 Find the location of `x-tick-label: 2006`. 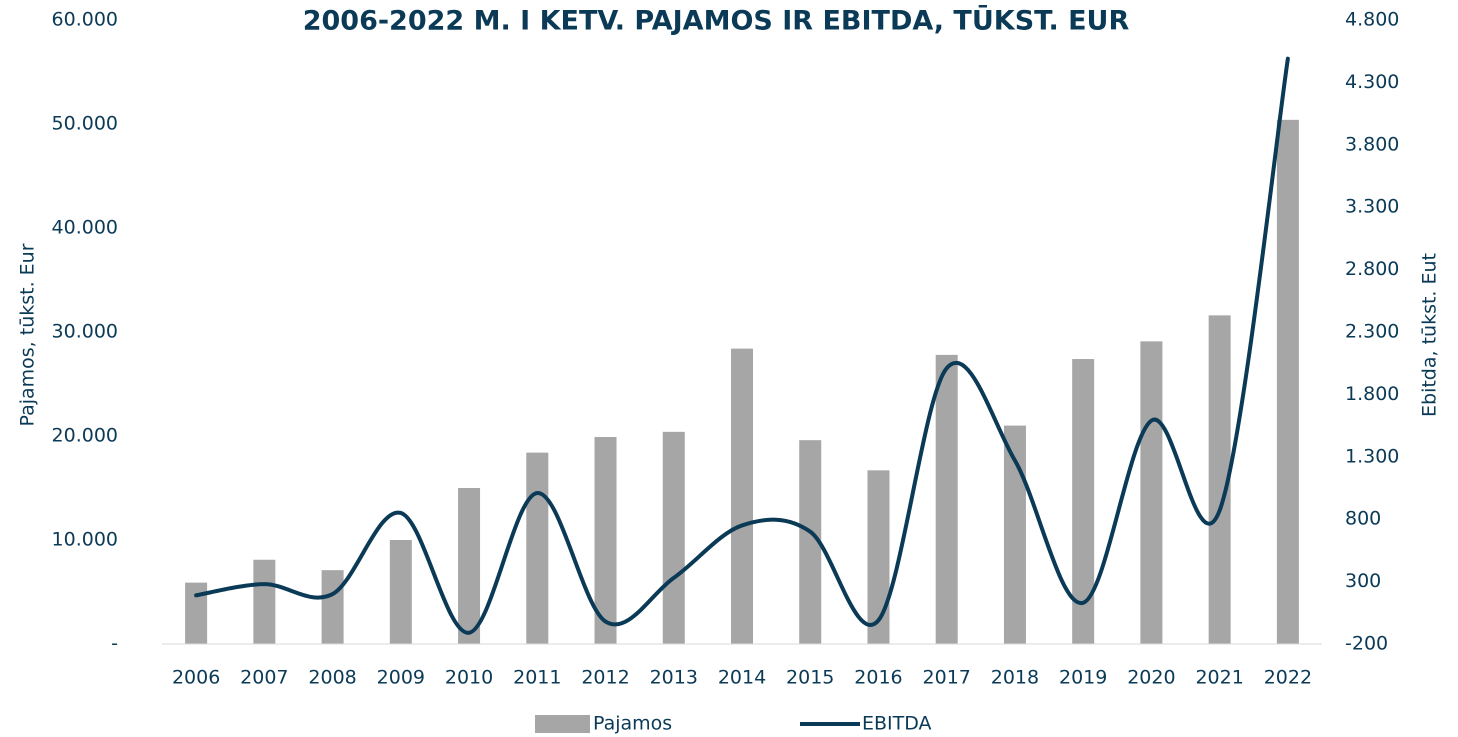

x-tick-label: 2006 is located at coordinates (196, 678).